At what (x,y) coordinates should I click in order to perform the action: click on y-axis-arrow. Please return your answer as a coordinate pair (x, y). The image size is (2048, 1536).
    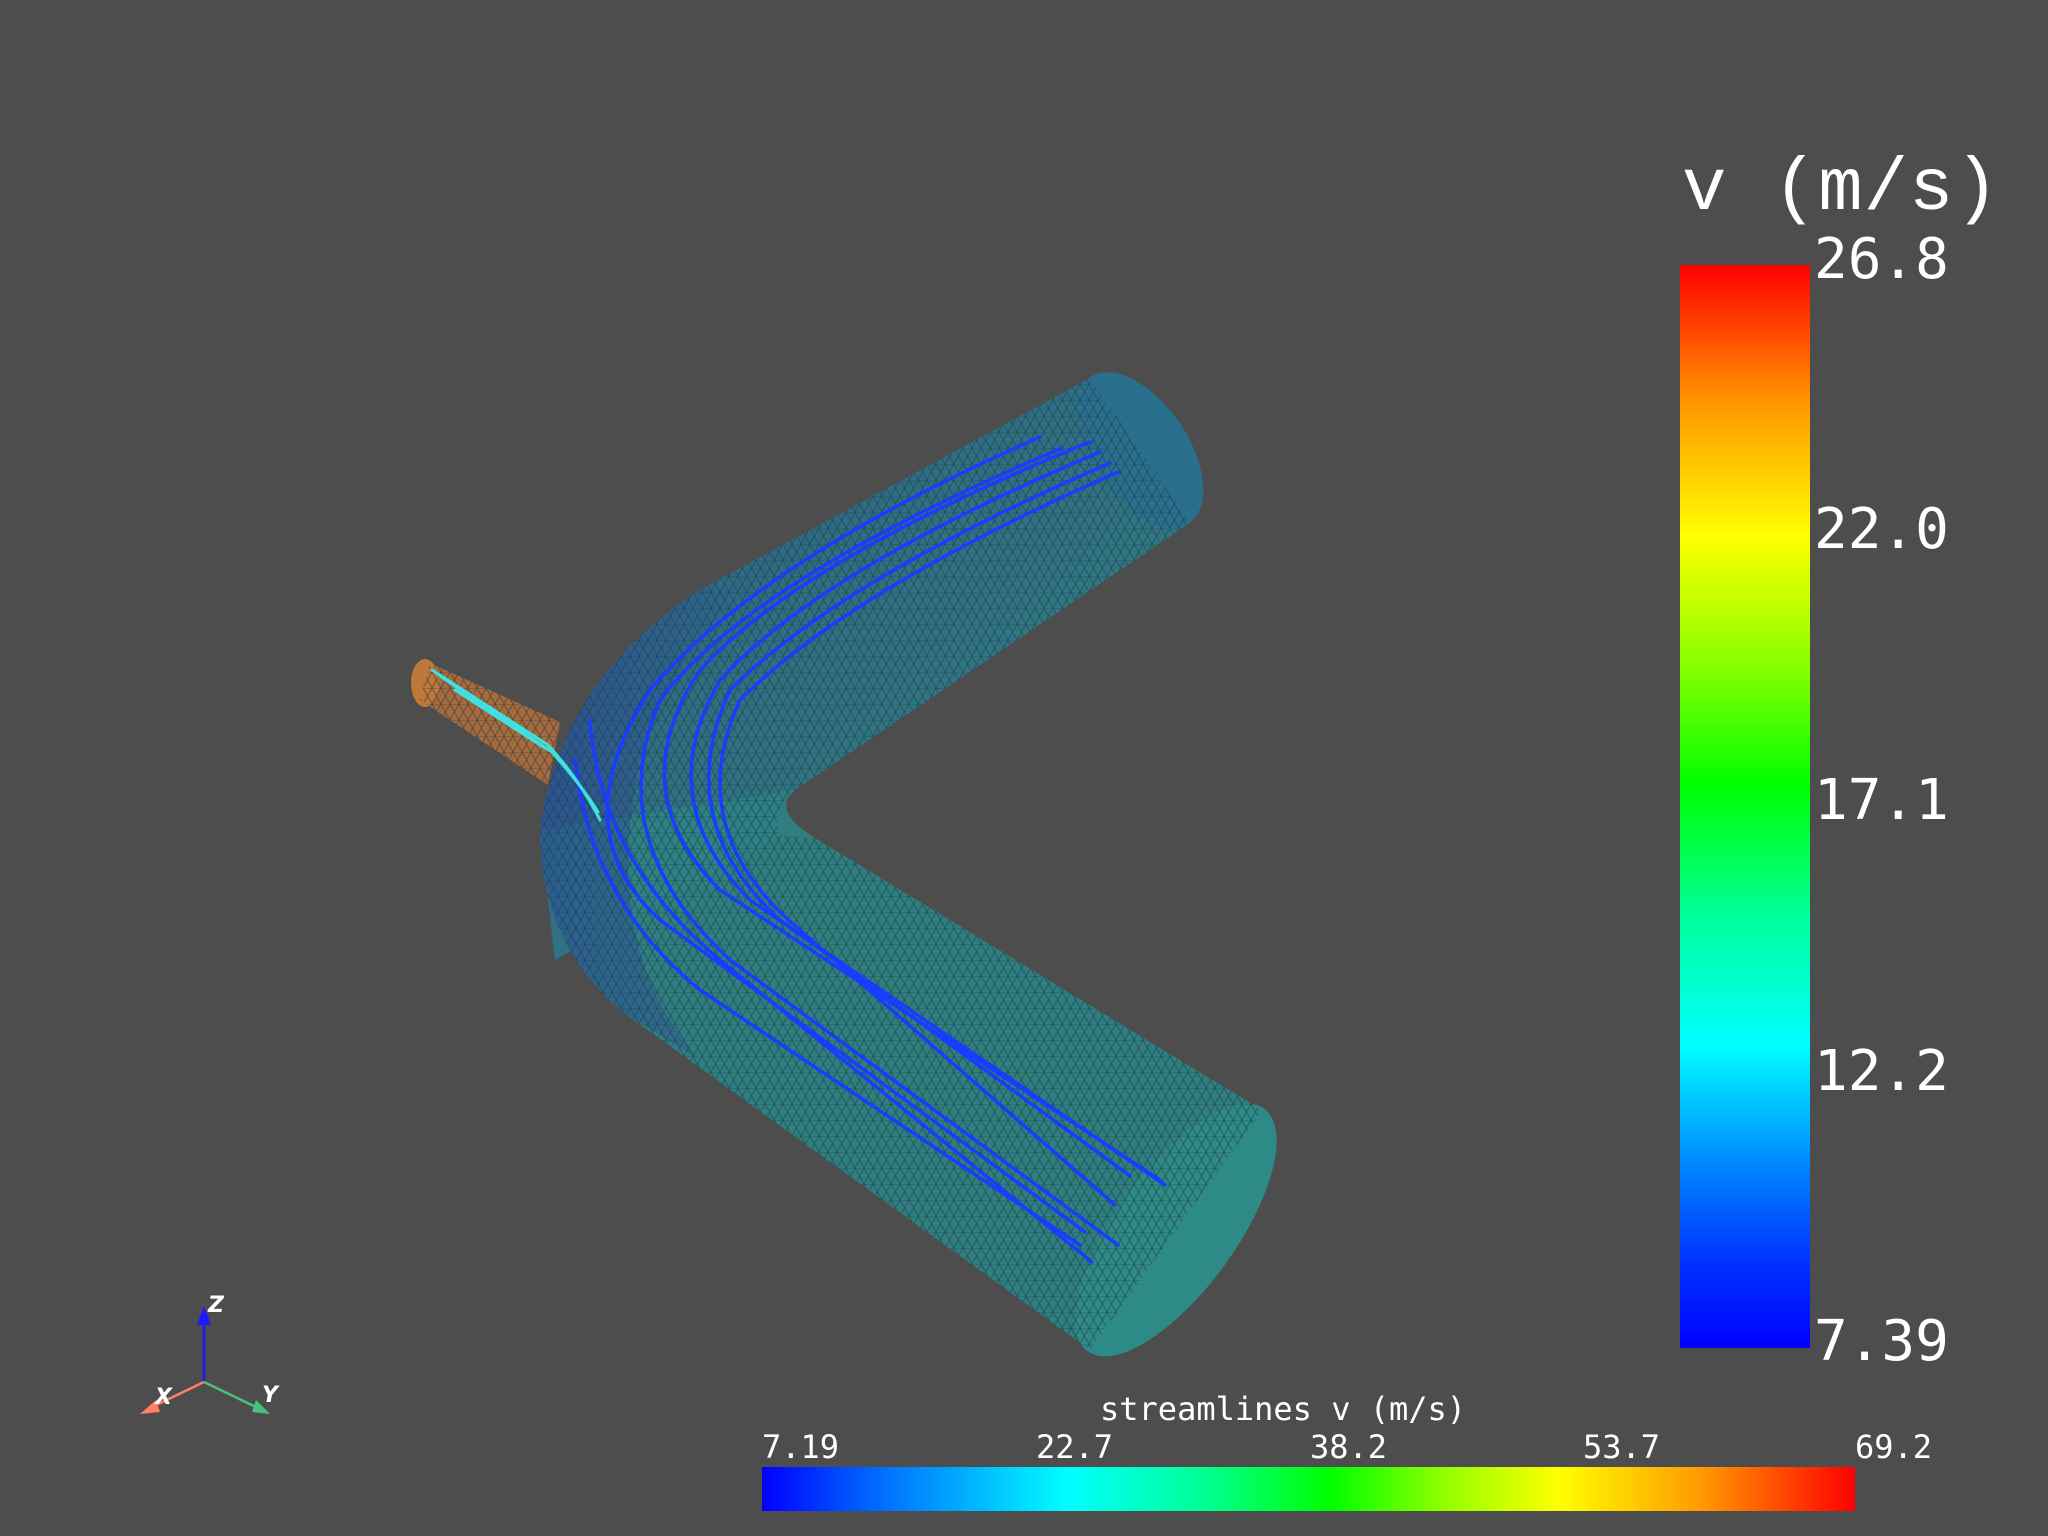
    Looking at the image, I should click on (261, 1407).